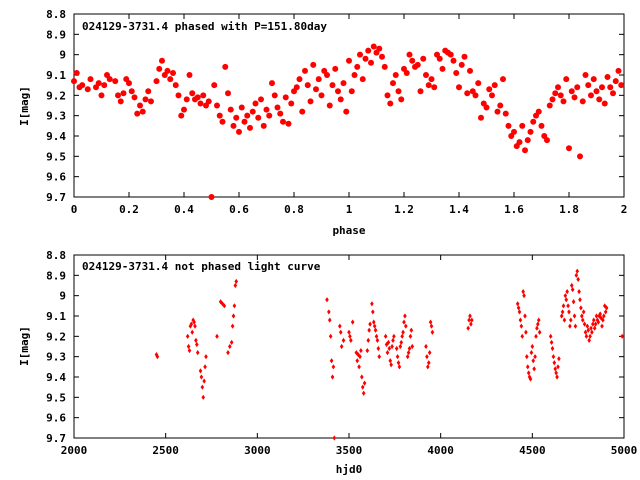 The height and width of the screenshot is (480, 640). What do you see at coordinates (56, 95) in the screenshot?
I see `phased-y-tick-label: 9.2` at bounding box center [56, 95].